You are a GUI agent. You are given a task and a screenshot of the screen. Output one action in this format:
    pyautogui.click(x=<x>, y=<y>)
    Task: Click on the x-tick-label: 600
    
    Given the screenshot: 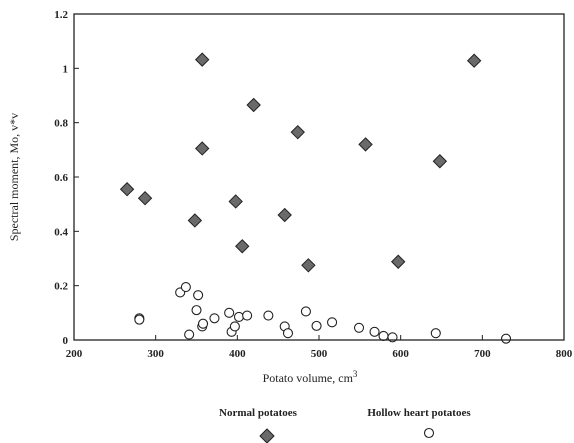 What is the action you would take?
    pyautogui.click(x=400, y=354)
    